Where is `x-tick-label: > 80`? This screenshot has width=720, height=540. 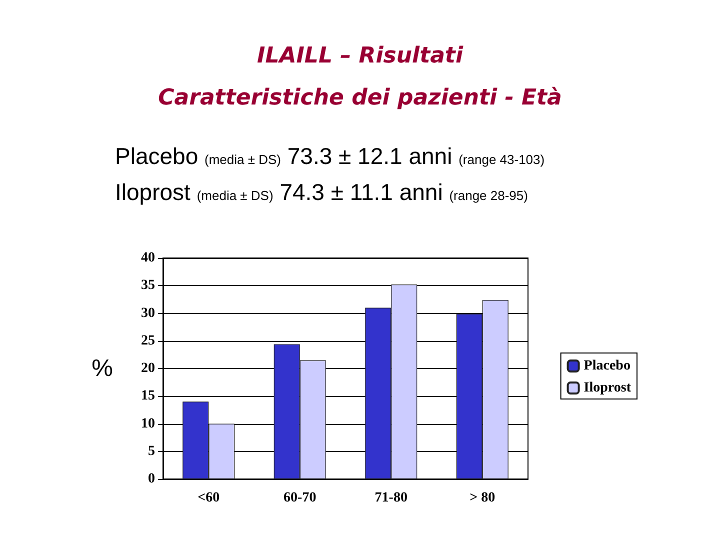 x-tick-label: > 80 is located at coordinates (483, 498).